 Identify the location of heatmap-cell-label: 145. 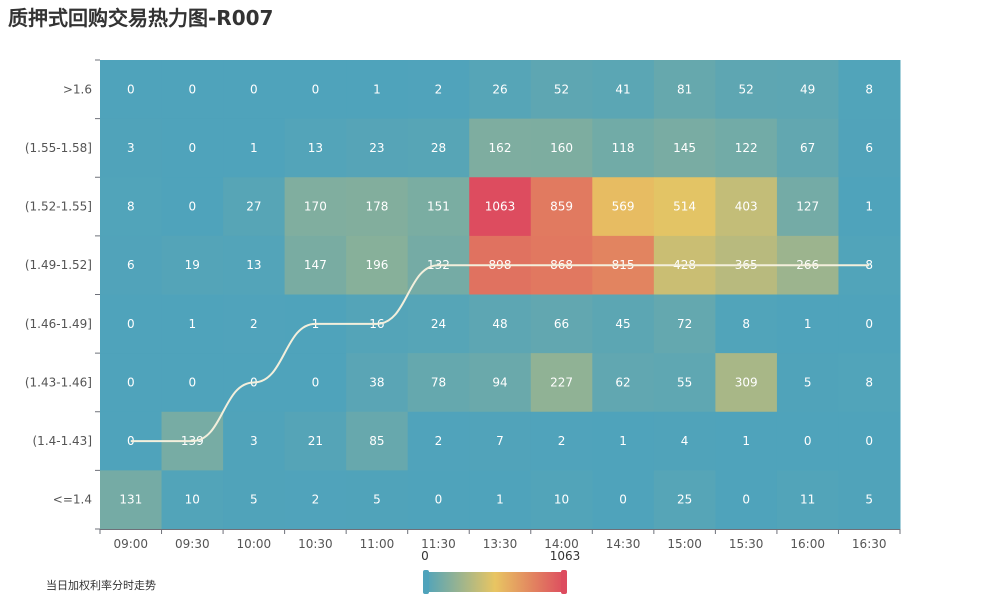
(684, 148).